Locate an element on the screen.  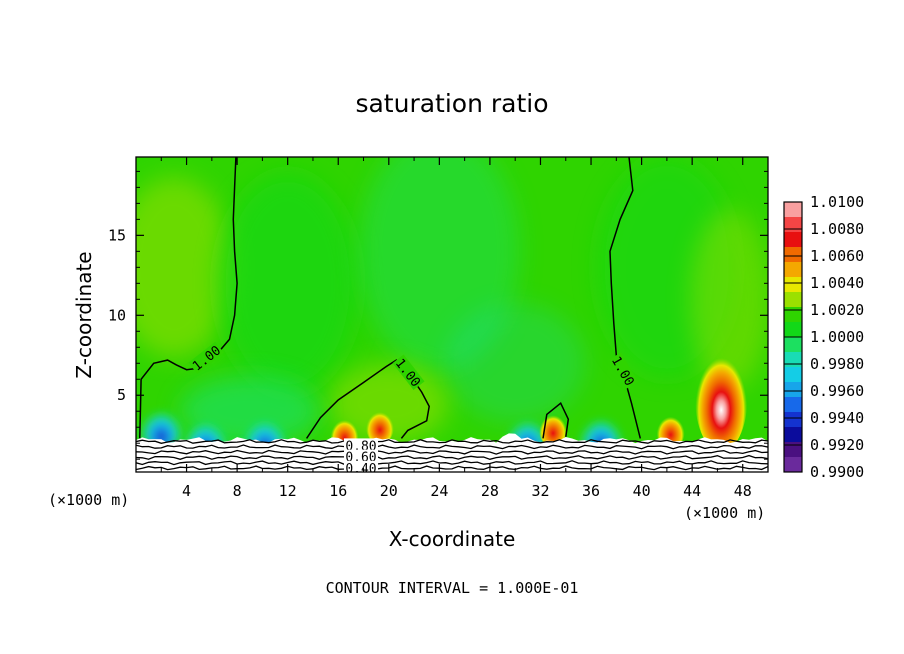
x-tick-label: 4 is located at coordinates (186, 491).